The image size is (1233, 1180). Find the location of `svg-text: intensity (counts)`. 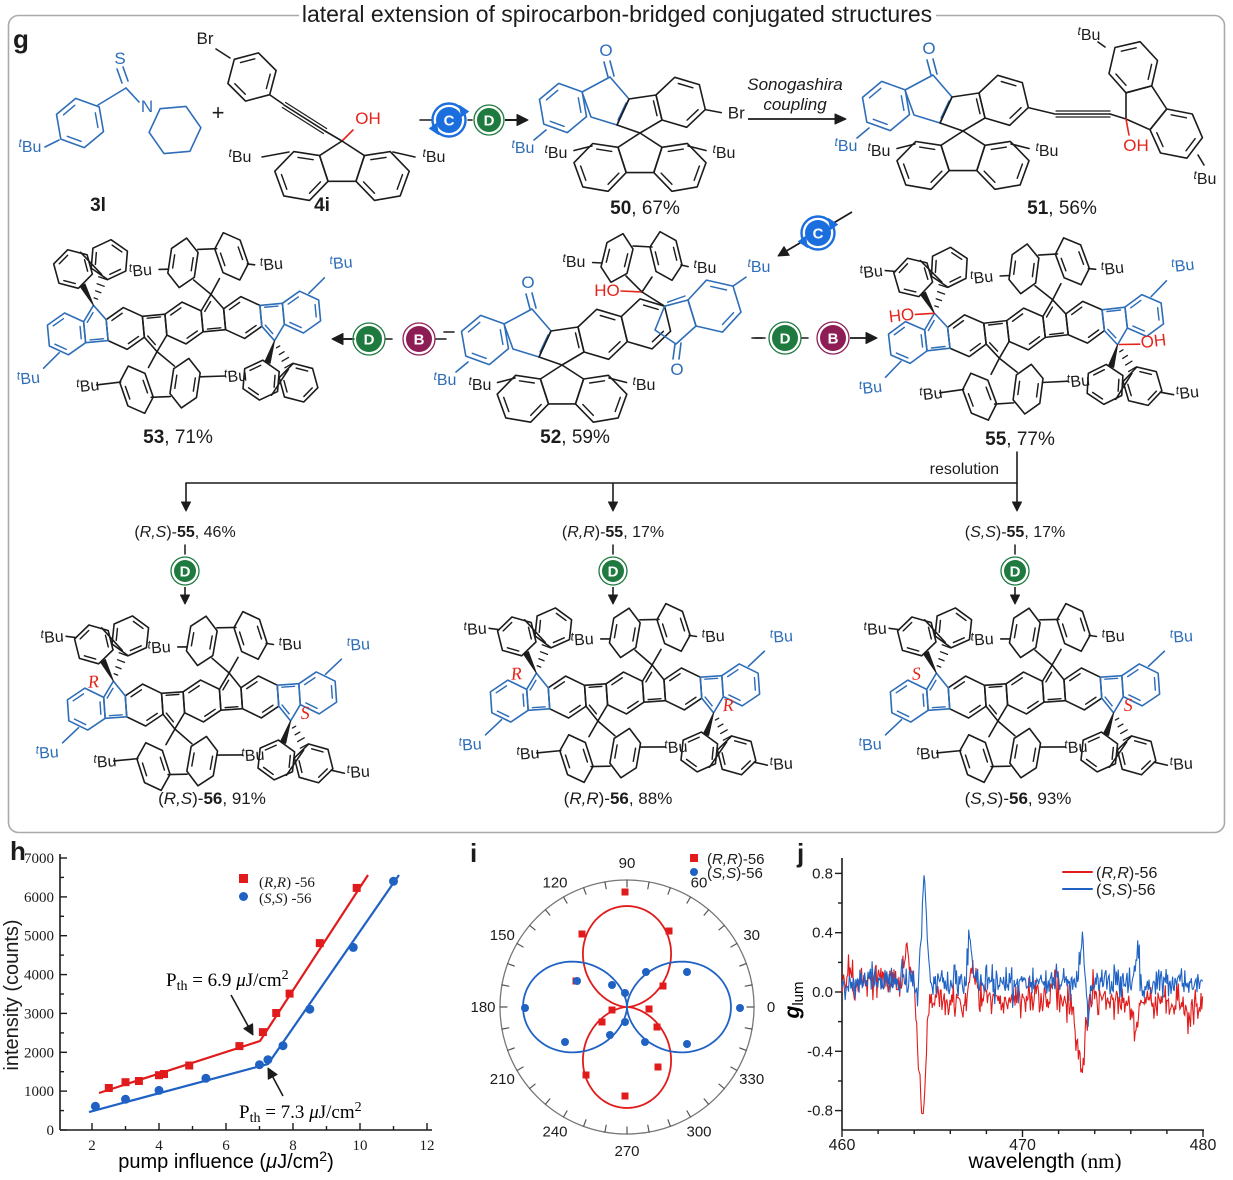

svg-text: intensity (counts) is located at coordinates (12, 994).